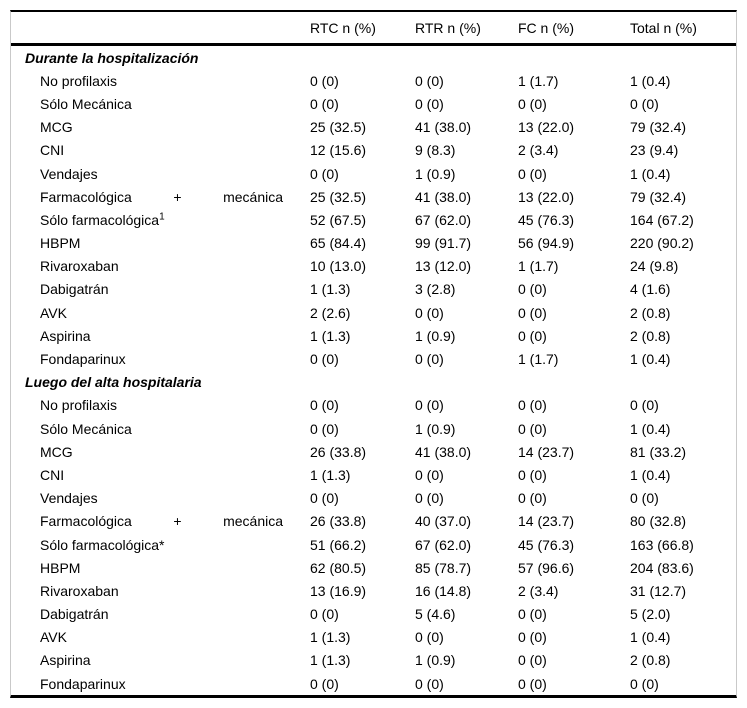 This screenshot has width=747, height=708. I want to click on cell-value: 2 (3.4), so click(538, 590).